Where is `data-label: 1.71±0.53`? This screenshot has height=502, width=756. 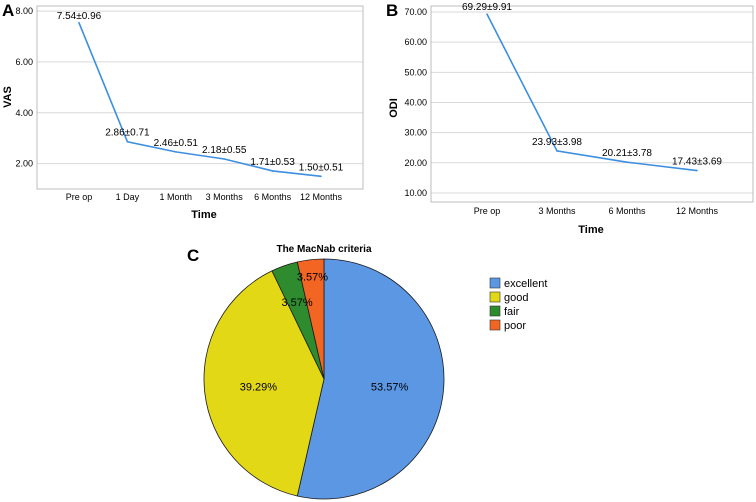 data-label: 1.71±0.53 is located at coordinates (272, 162).